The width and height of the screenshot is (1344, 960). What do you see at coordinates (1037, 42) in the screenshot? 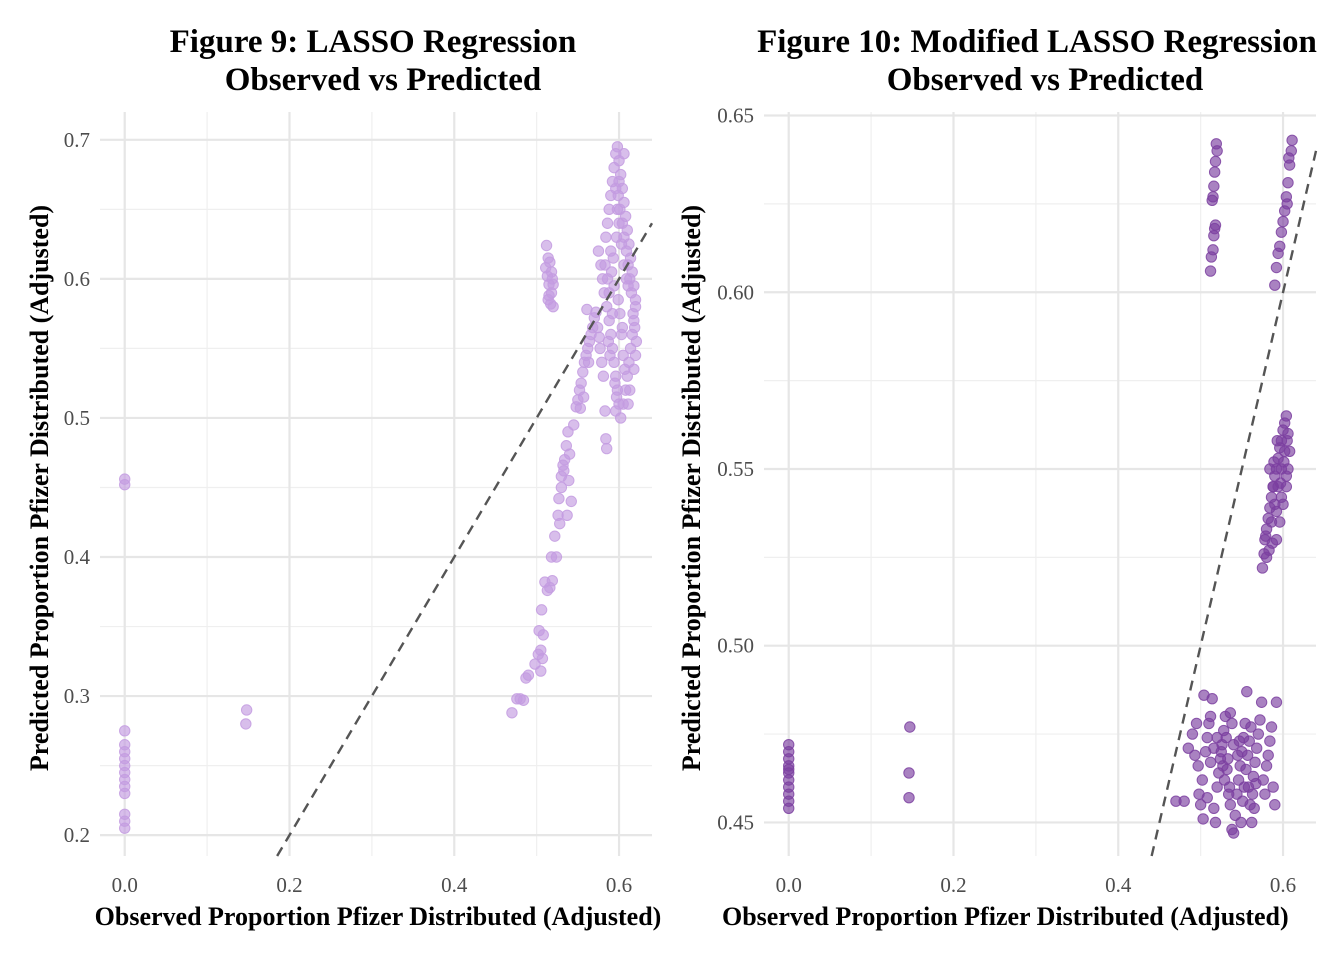
I see `fig10-title-line1: Figure 10: Modified LASSO Regression` at bounding box center [1037, 42].